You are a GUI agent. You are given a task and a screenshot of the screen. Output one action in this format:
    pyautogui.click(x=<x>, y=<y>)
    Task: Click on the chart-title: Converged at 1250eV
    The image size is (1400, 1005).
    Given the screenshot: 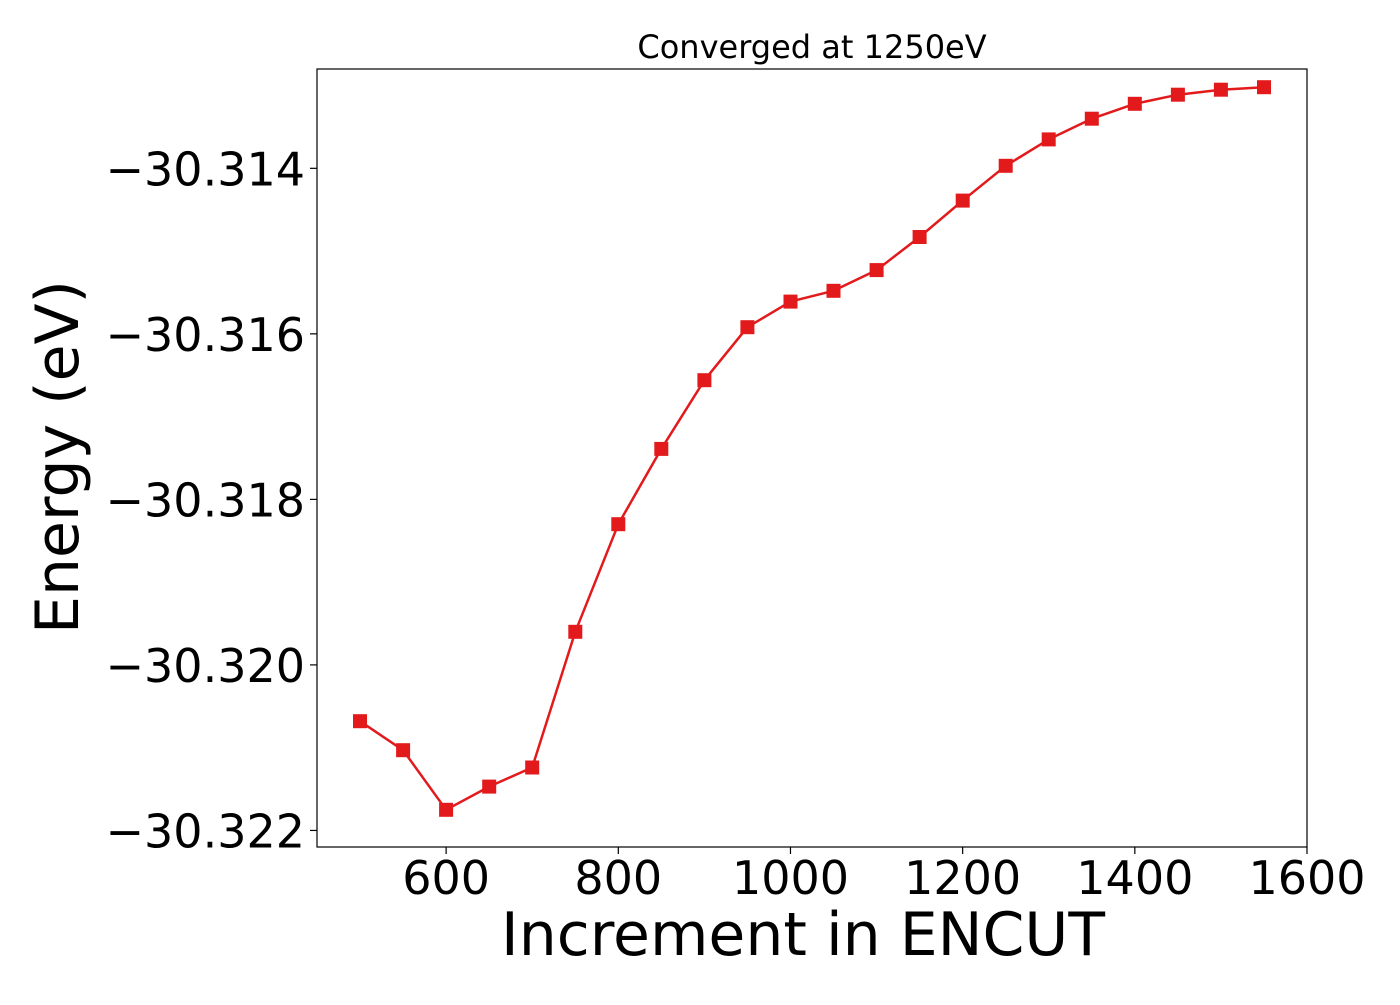 What is the action you would take?
    pyautogui.click(x=811, y=47)
    